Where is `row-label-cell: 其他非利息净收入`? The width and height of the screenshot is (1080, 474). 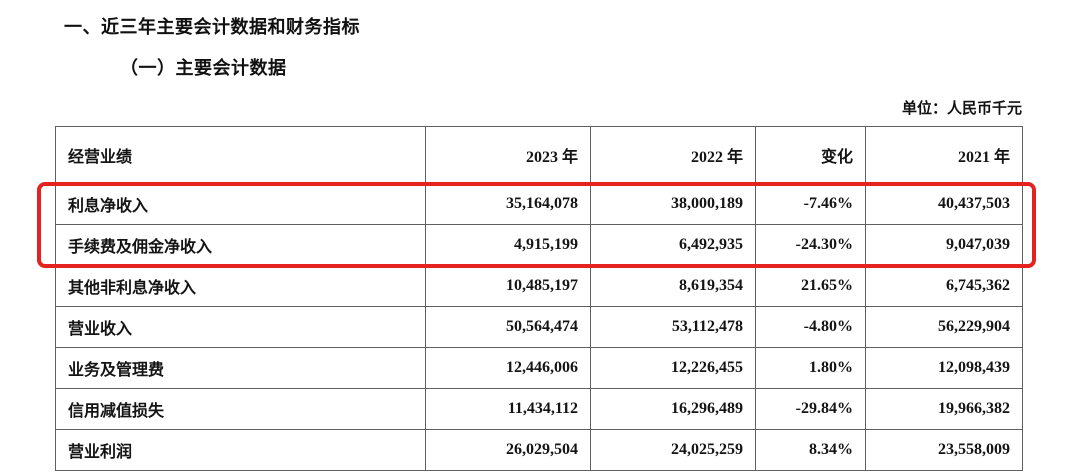
row-label-cell: 其他非利息净收入 is located at coordinates (240, 286).